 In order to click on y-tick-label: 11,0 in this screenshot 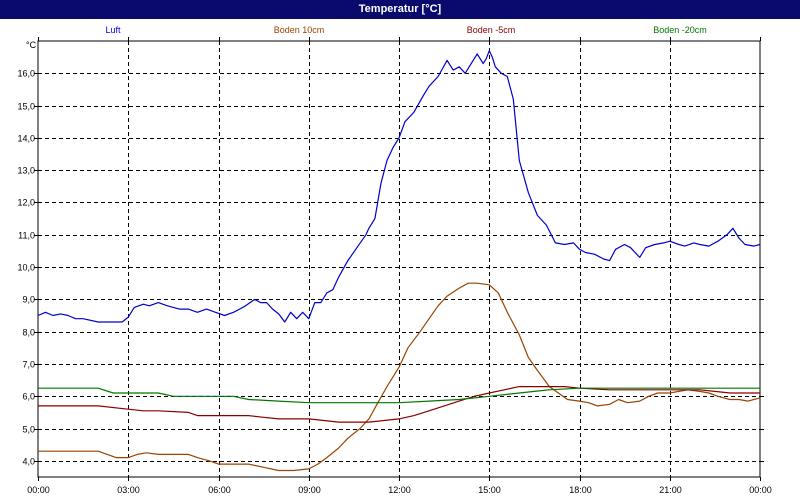, I will do `click(26, 236)`.